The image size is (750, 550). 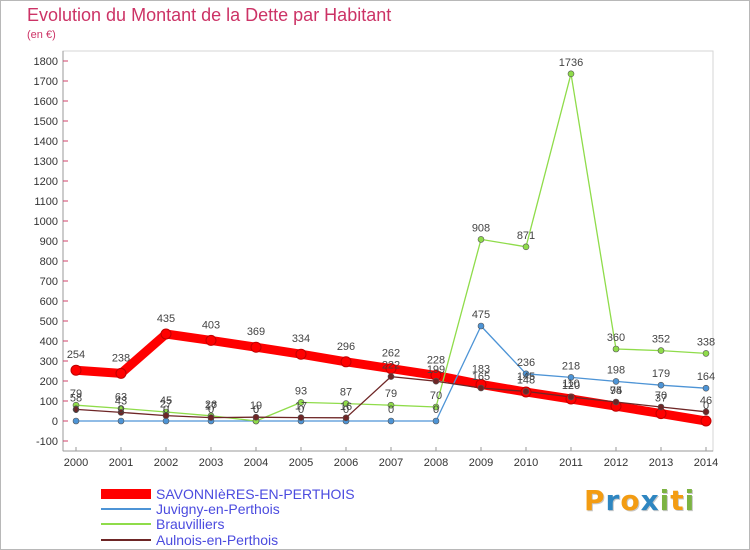 What do you see at coordinates (49, 362) in the screenshot?
I see `y-tick-label: 300` at bounding box center [49, 362].